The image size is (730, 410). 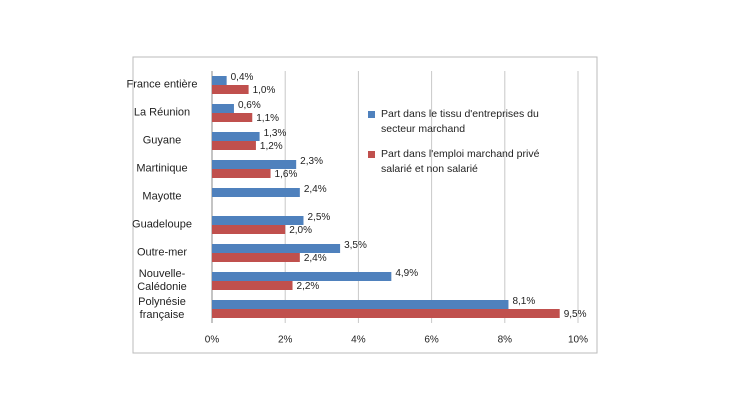 I want to click on y-tick-label: La Réunion, so click(x=162, y=112).